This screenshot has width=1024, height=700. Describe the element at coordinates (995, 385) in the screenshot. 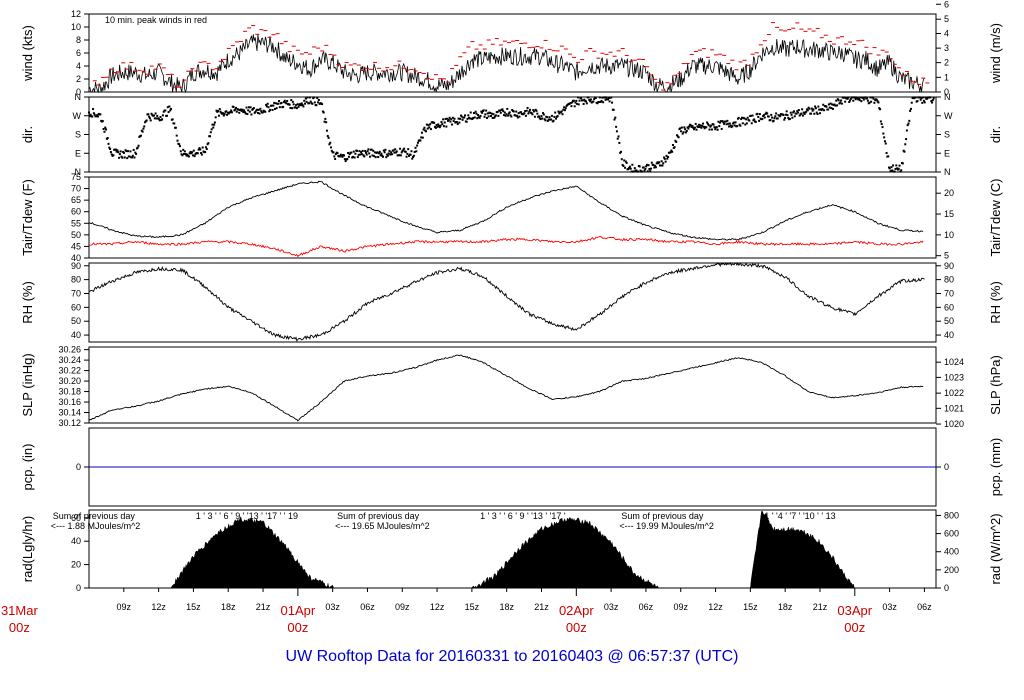

I see `right-axis-label: SLP (hPa)` at that location.